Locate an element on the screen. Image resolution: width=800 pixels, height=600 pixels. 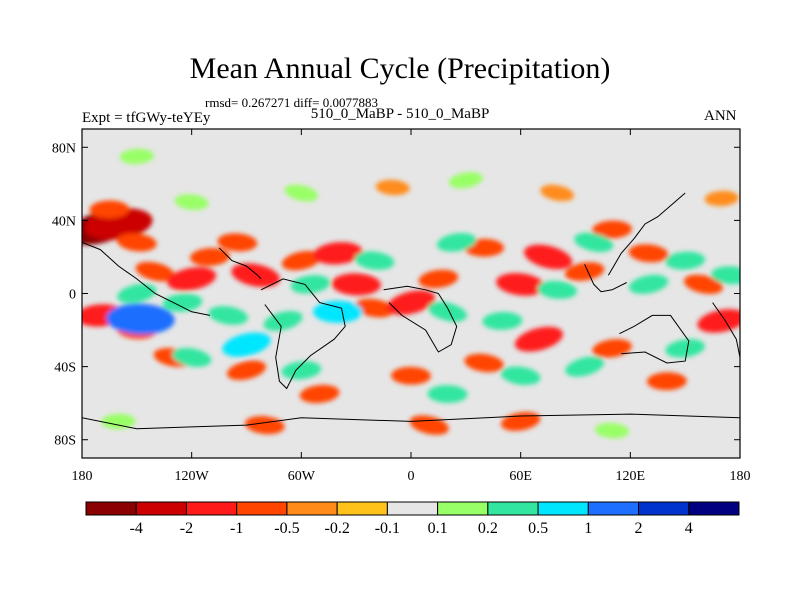
y-tick-label: 80S is located at coordinates (65, 441).